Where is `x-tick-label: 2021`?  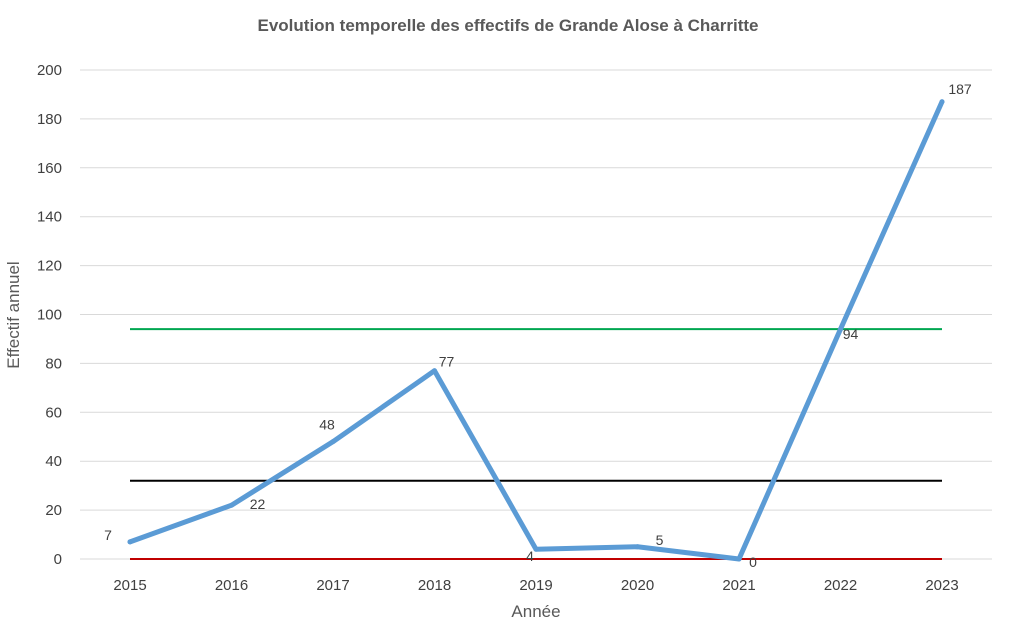 x-tick-label: 2021 is located at coordinates (738, 585).